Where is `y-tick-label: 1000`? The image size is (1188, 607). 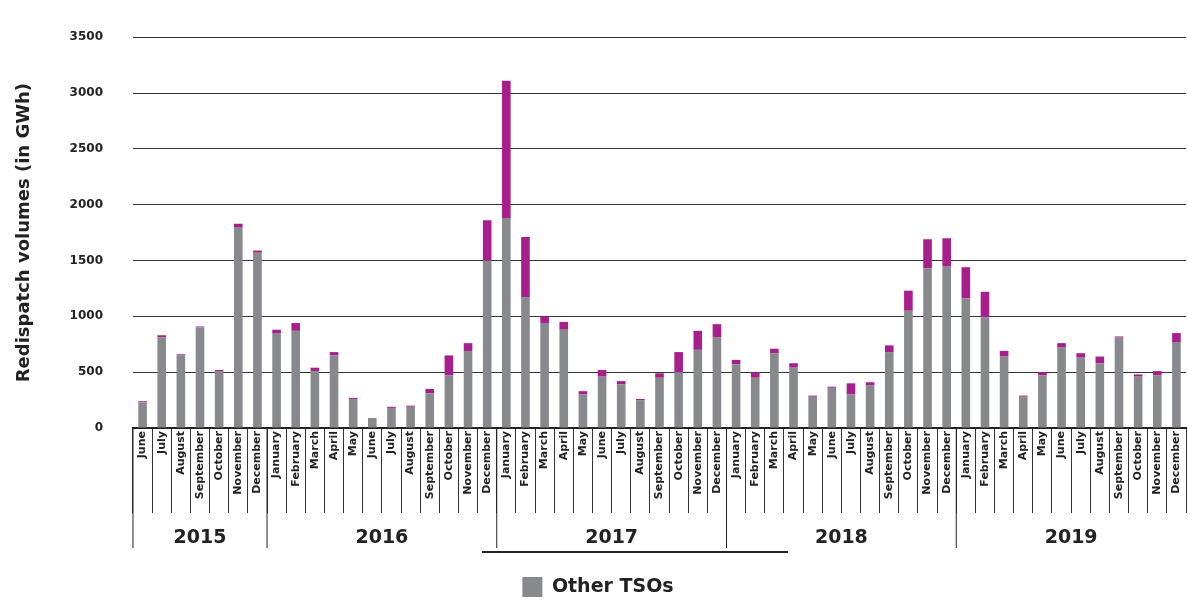 y-tick-label: 1000 is located at coordinates (86, 315).